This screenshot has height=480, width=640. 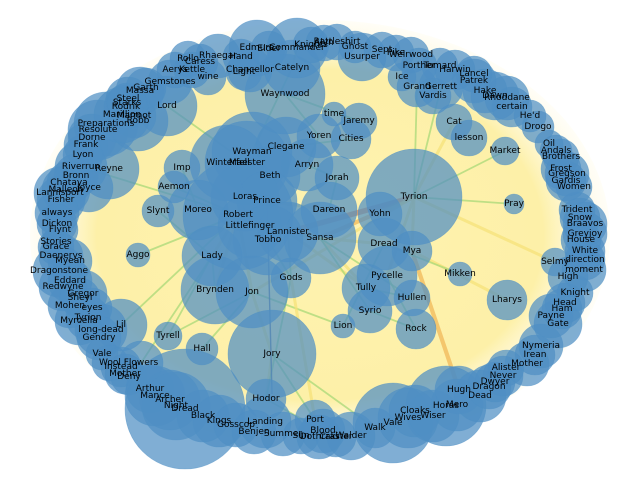 What do you see at coordinates (535, 355) in the screenshot?
I see `node-label-irean: Irean` at bounding box center [535, 355].